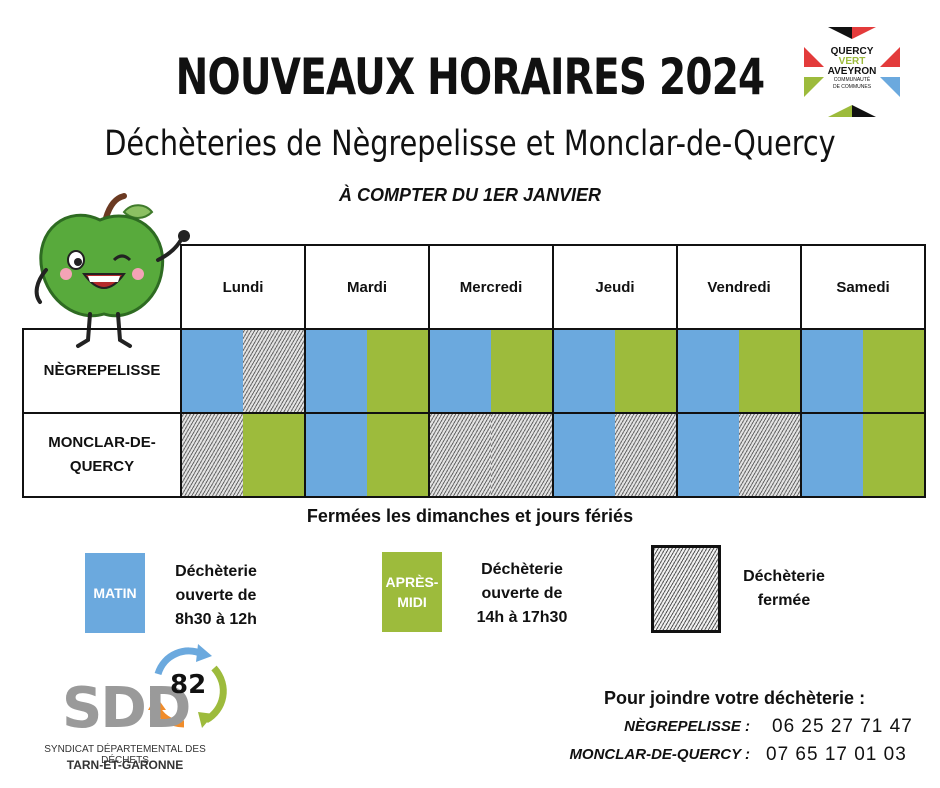  I want to click on recycle-arrows-icon, so click(187, 686).